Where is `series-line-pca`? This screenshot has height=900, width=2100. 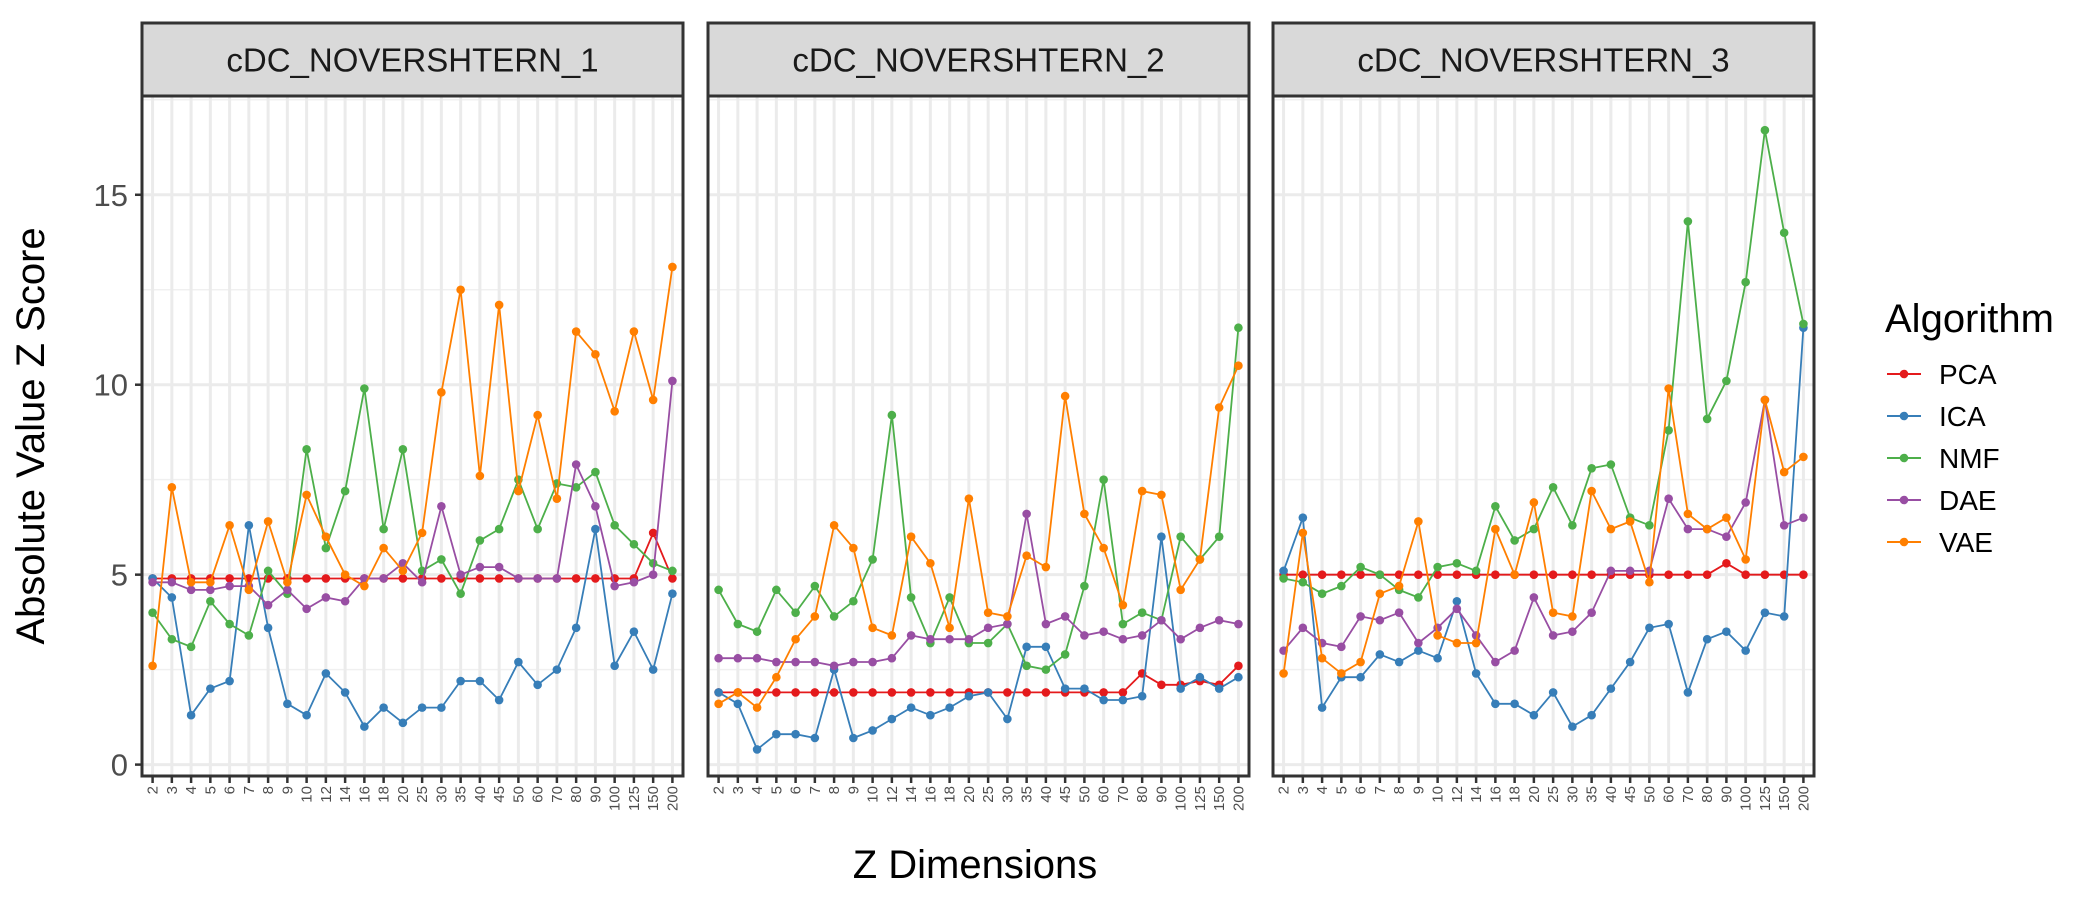 series-line-pca is located at coordinates (1543, 569).